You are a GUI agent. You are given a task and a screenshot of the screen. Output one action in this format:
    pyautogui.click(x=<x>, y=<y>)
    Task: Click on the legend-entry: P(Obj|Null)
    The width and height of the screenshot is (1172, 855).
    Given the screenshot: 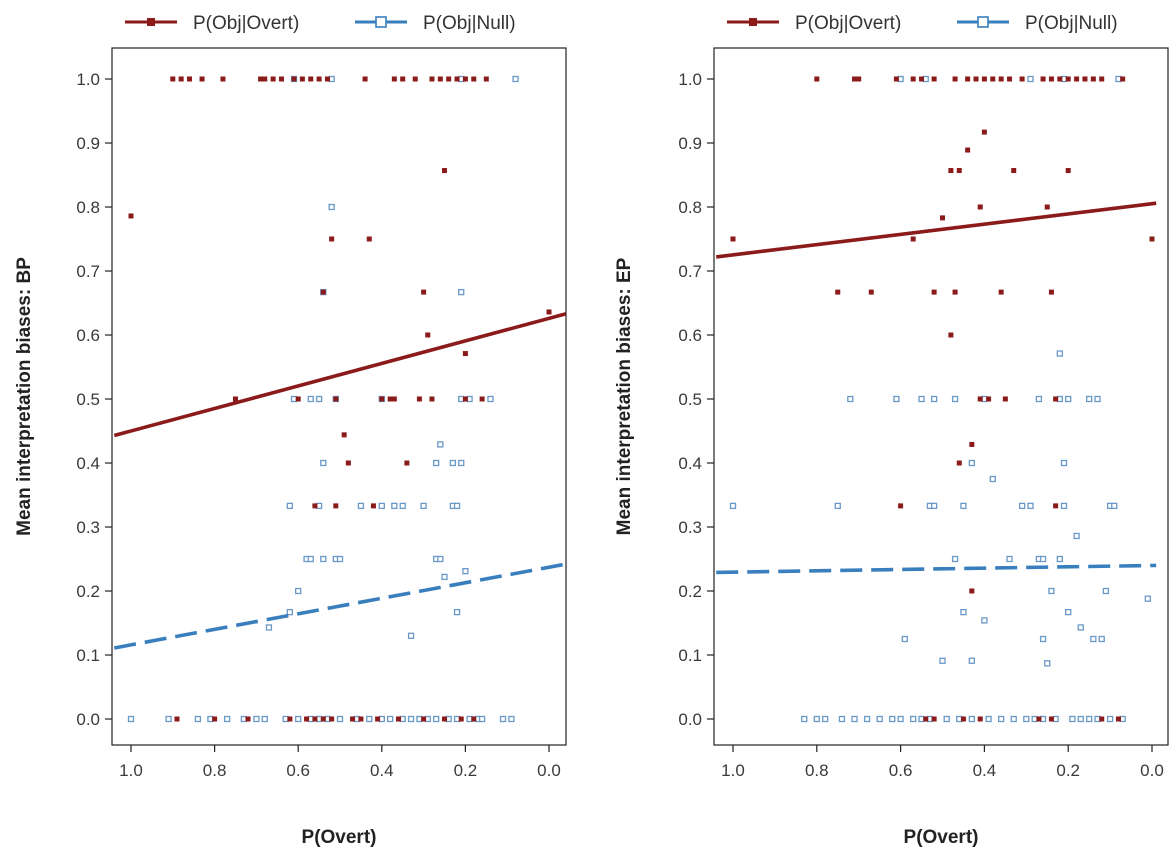 What is the action you would take?
    pyautogui.click(x=435, y=23)
    